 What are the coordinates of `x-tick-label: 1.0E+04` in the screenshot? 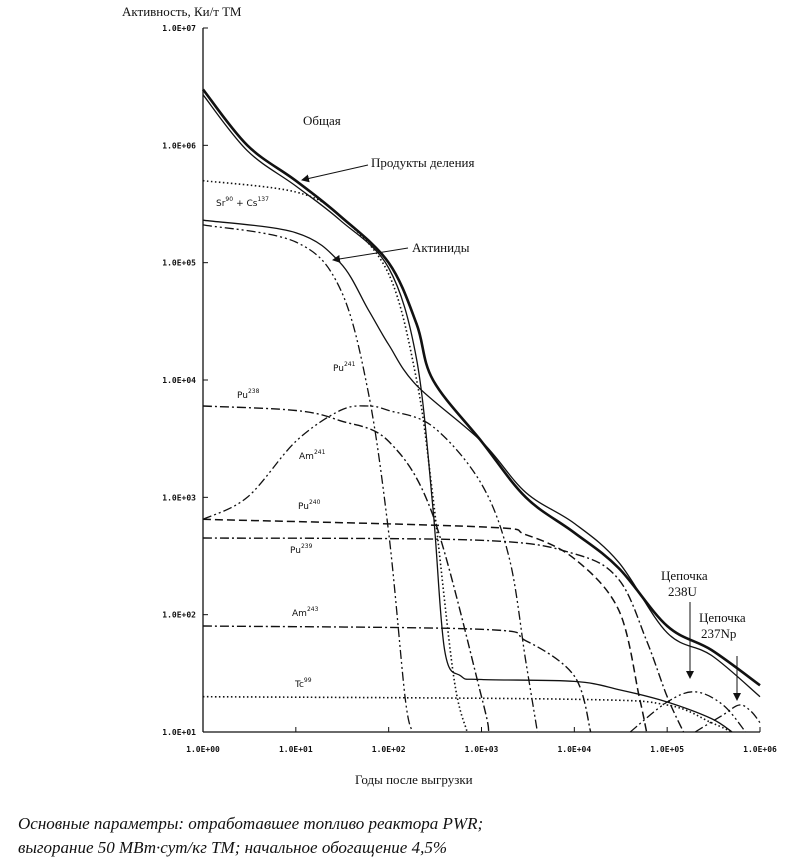 It's located at (574, 749).